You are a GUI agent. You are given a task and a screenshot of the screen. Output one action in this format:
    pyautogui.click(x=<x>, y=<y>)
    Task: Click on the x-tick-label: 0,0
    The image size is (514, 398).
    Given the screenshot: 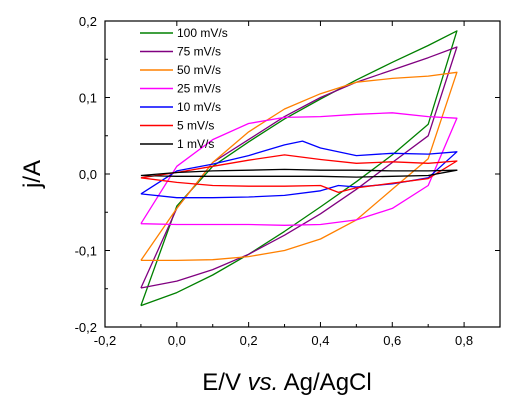 What is the action you would take?
    pyautogui.click(x=177, y=340)
    